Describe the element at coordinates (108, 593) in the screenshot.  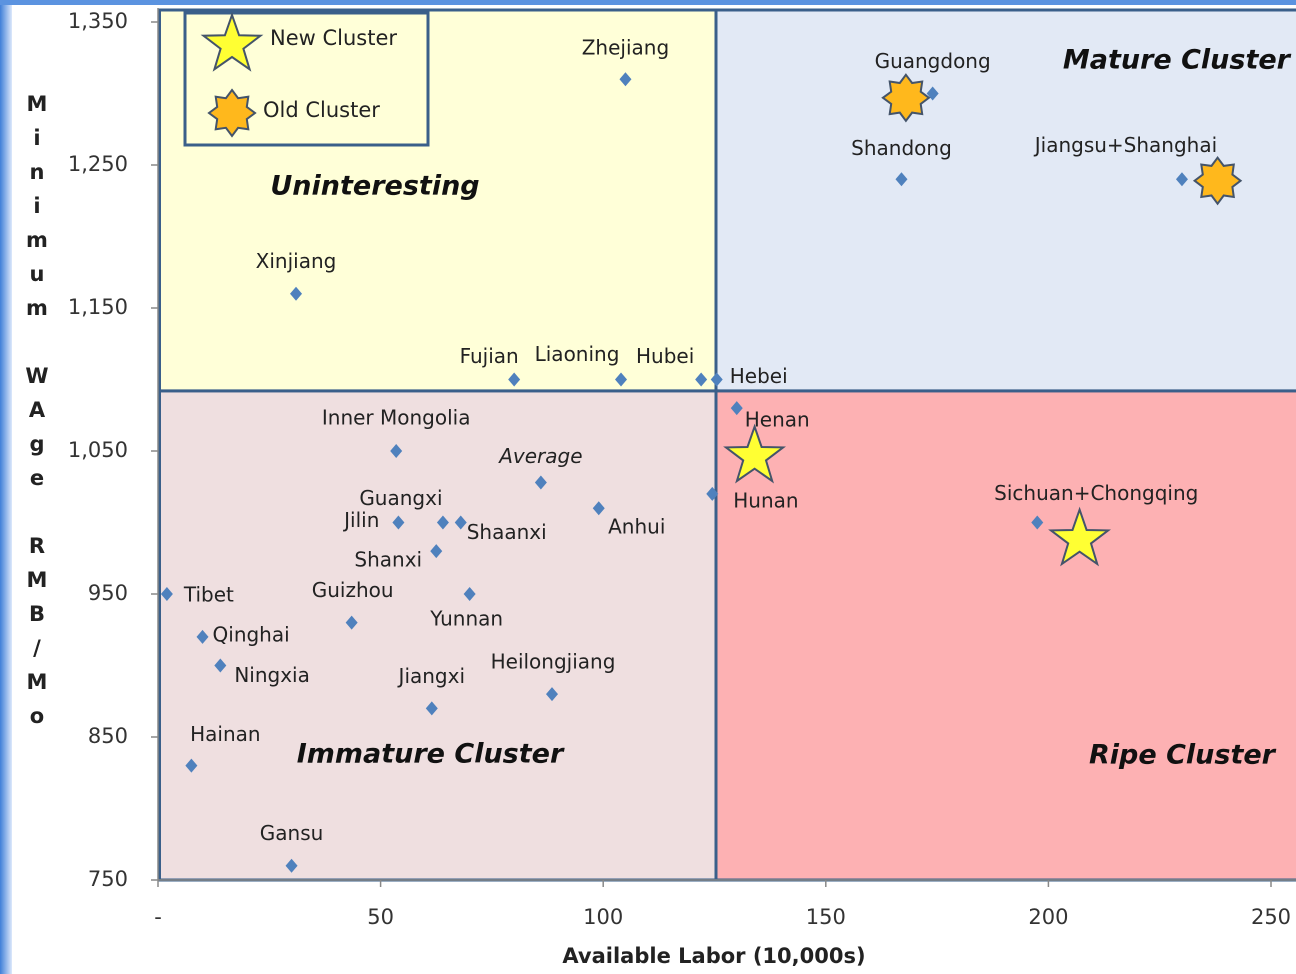
I see `y-tick-label: 950` at that location.